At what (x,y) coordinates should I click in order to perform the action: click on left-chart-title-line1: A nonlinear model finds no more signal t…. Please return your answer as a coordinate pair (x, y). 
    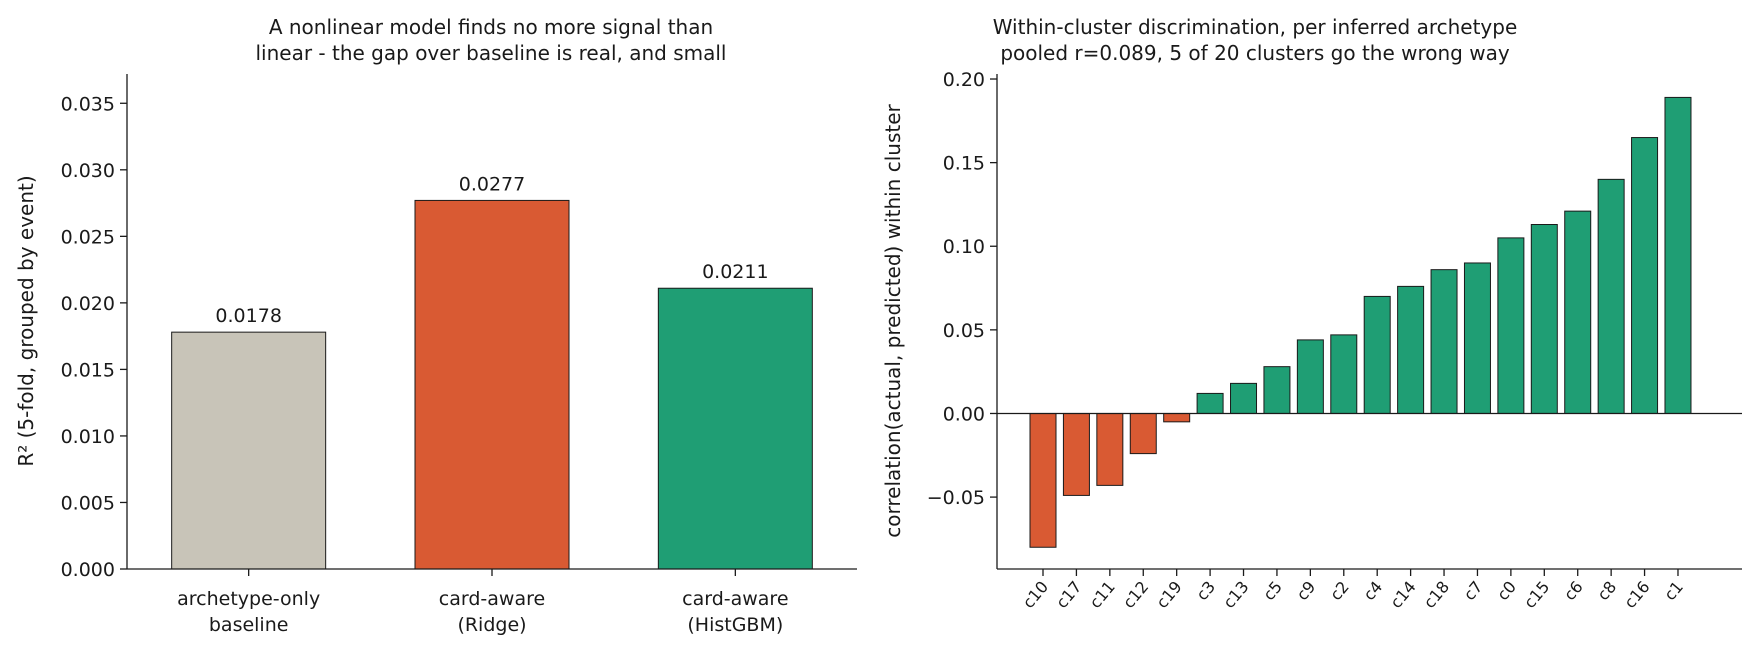
    Looking at the image, I should click on (491, 27).